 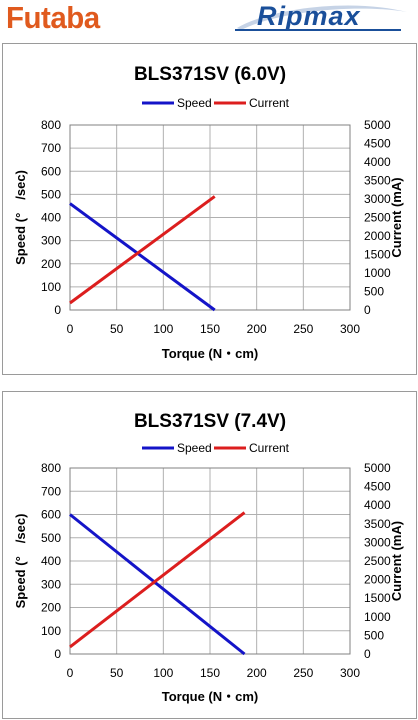 I want to click on ripmax-logo: Ripmax, so click(x=321, y=16).